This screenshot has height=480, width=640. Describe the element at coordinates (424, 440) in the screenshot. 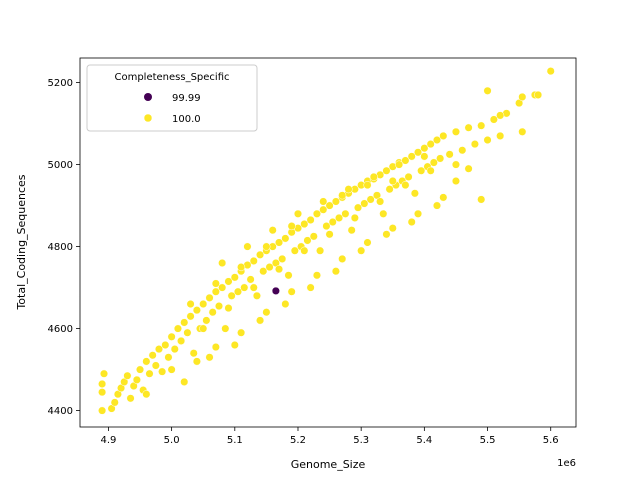

I see `x-tick-label: 5.4` at that location.